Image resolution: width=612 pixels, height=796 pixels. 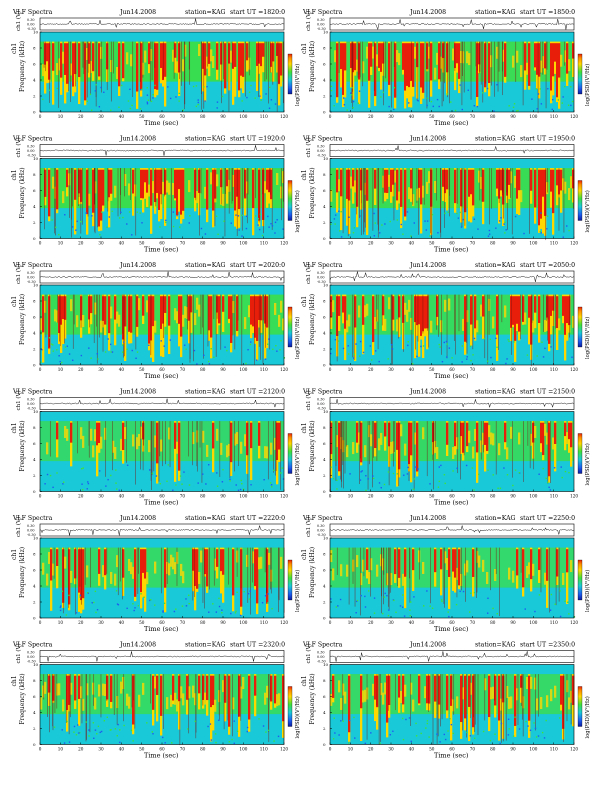 What do you see at coordinates (533, 749) in the screenshot?
I see `x-tick-label: 100` at bounding box center [533, 749].